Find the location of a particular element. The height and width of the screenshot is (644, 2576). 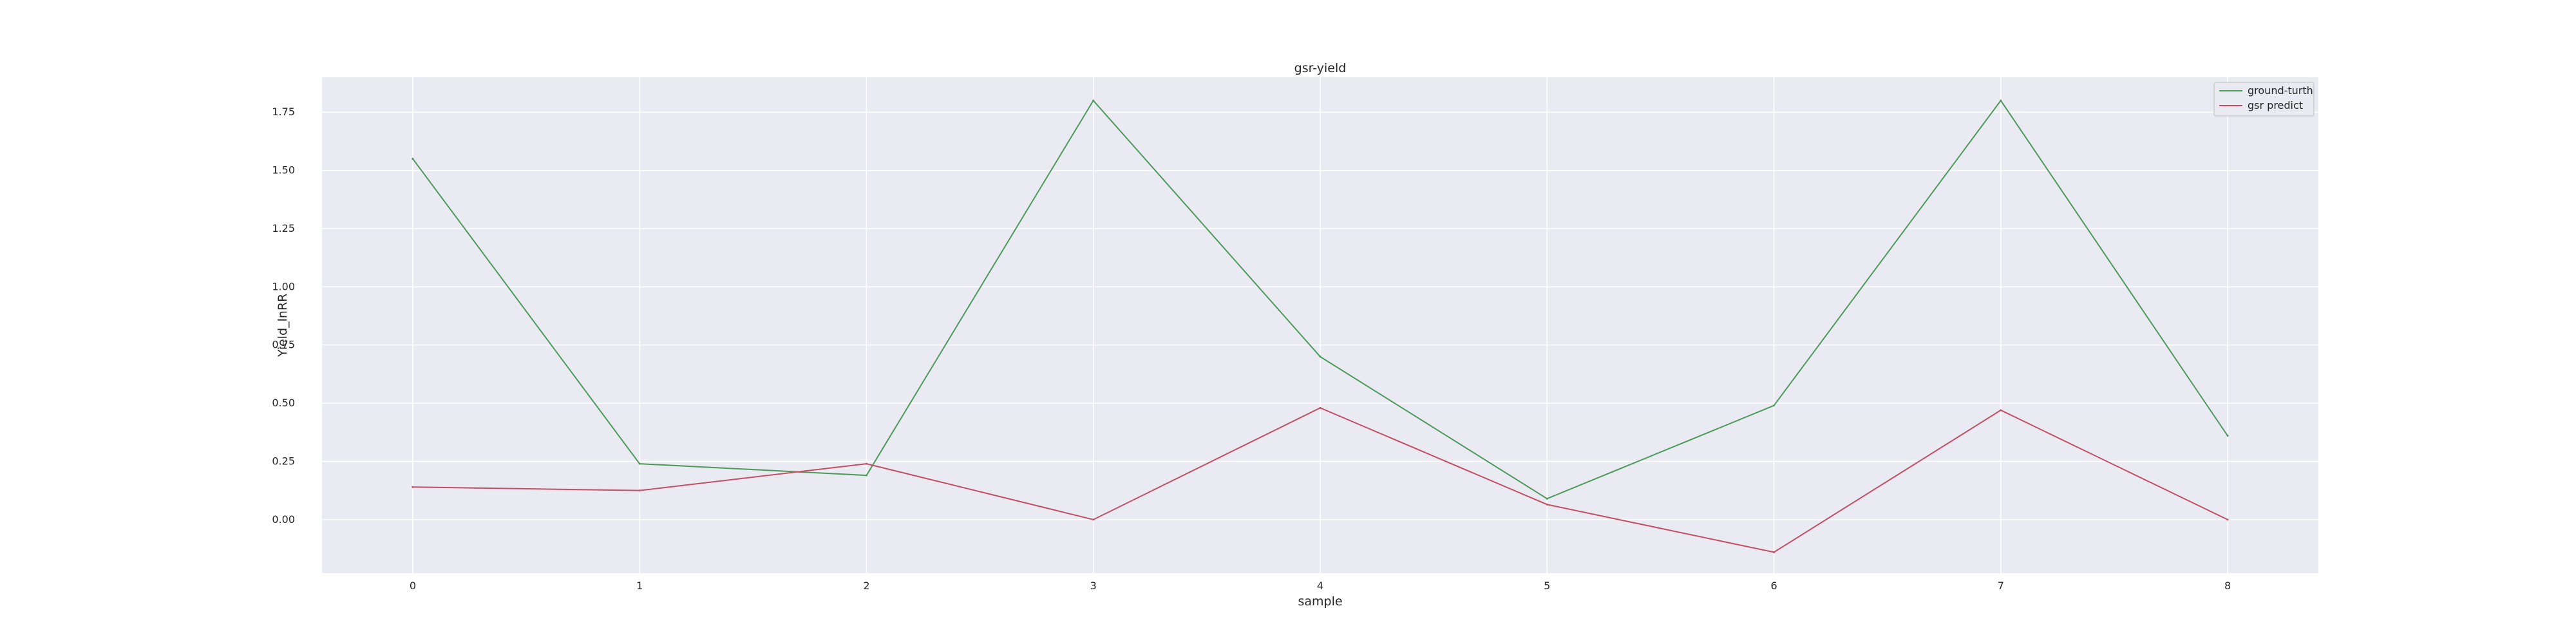

x-tick-label: 1 is located at coordinates (639, 586).